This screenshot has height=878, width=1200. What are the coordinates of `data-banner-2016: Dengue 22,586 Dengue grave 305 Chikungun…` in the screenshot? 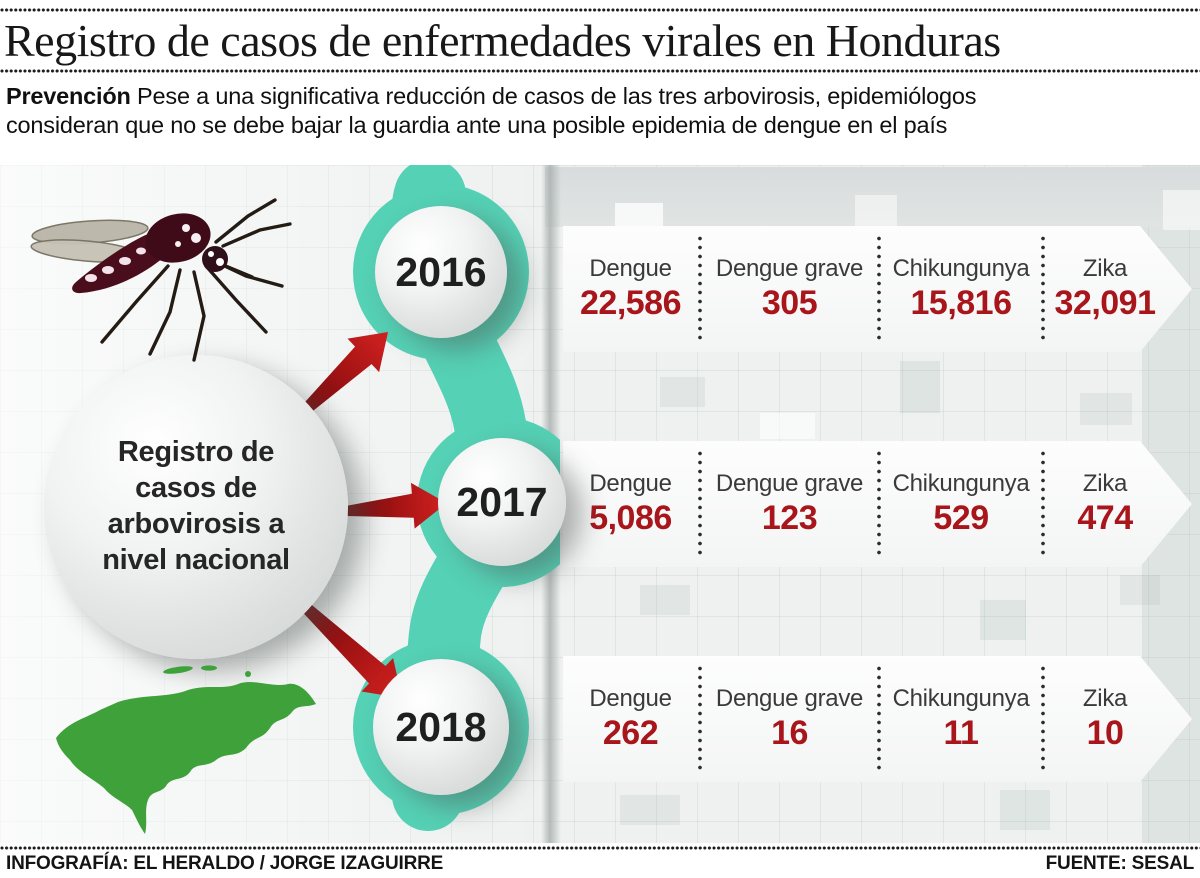 It's located at (877, 289).